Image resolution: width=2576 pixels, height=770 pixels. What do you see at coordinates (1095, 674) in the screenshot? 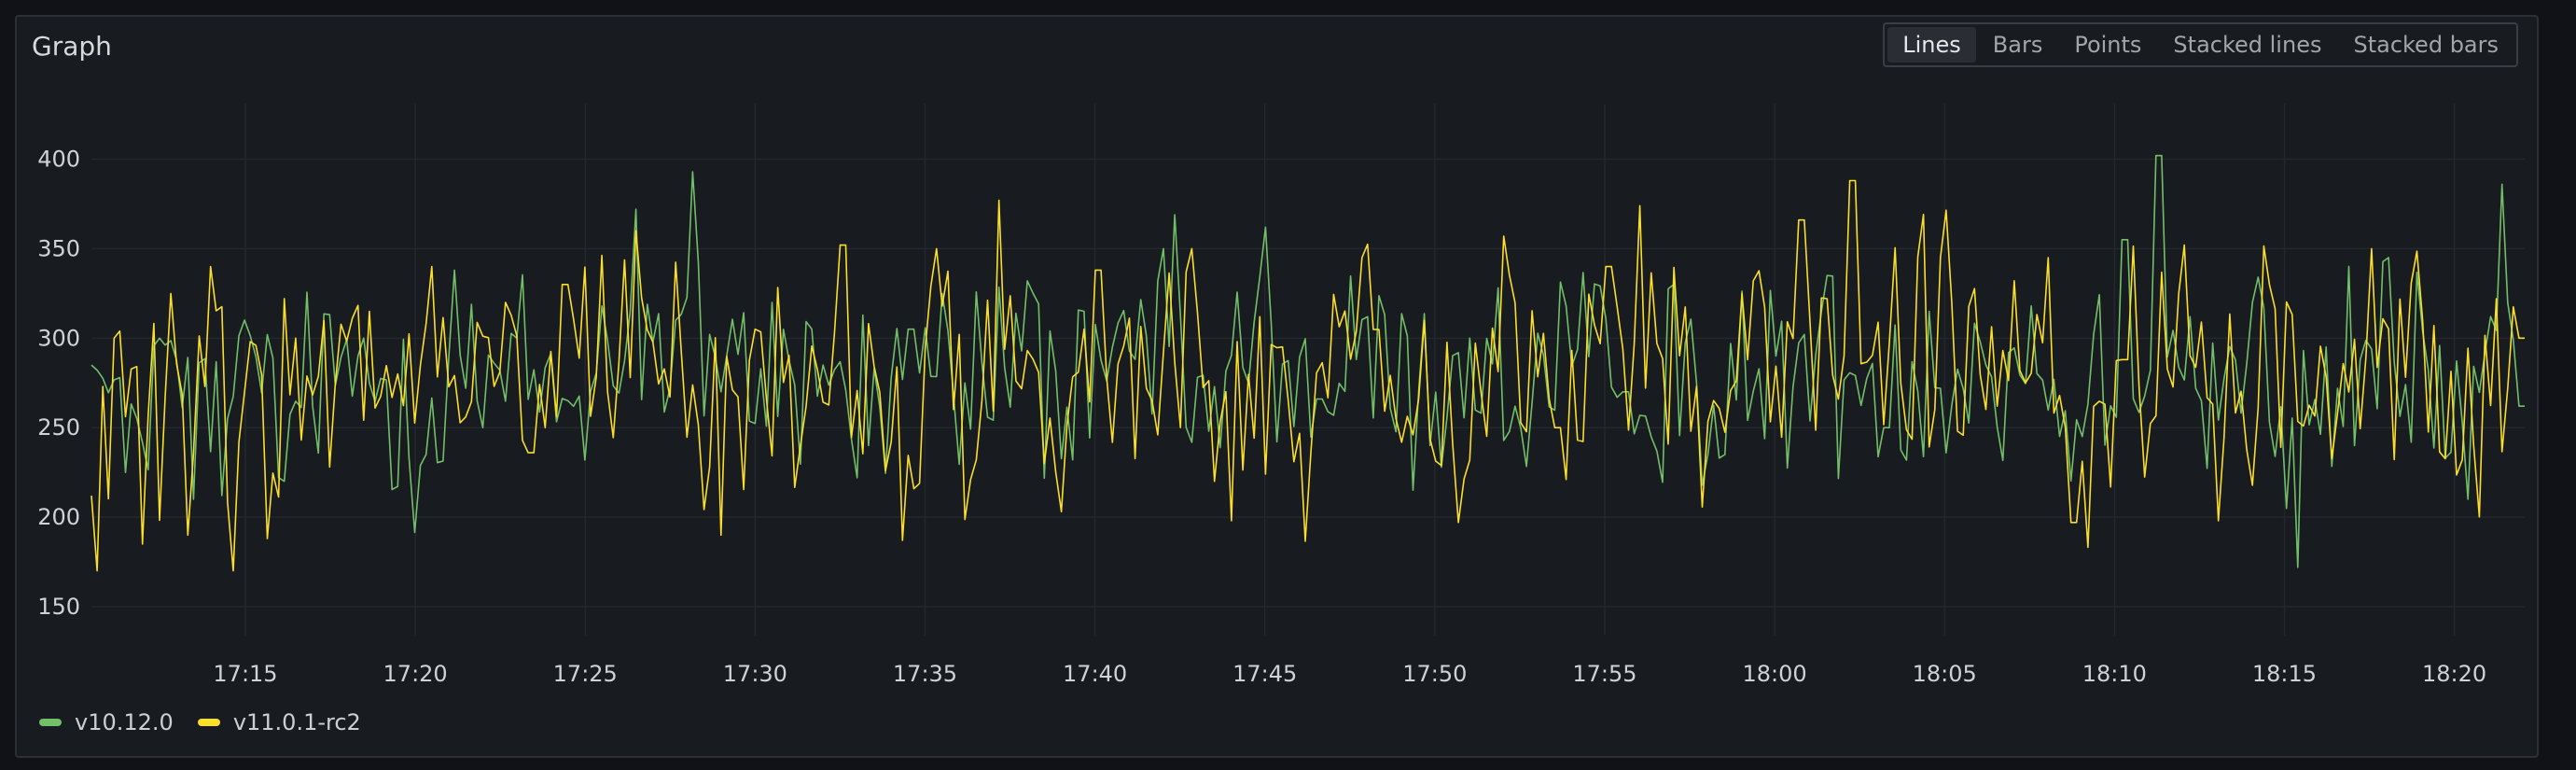
I see `x-tick-label: 17:40` at bounding box center [1095, 674].